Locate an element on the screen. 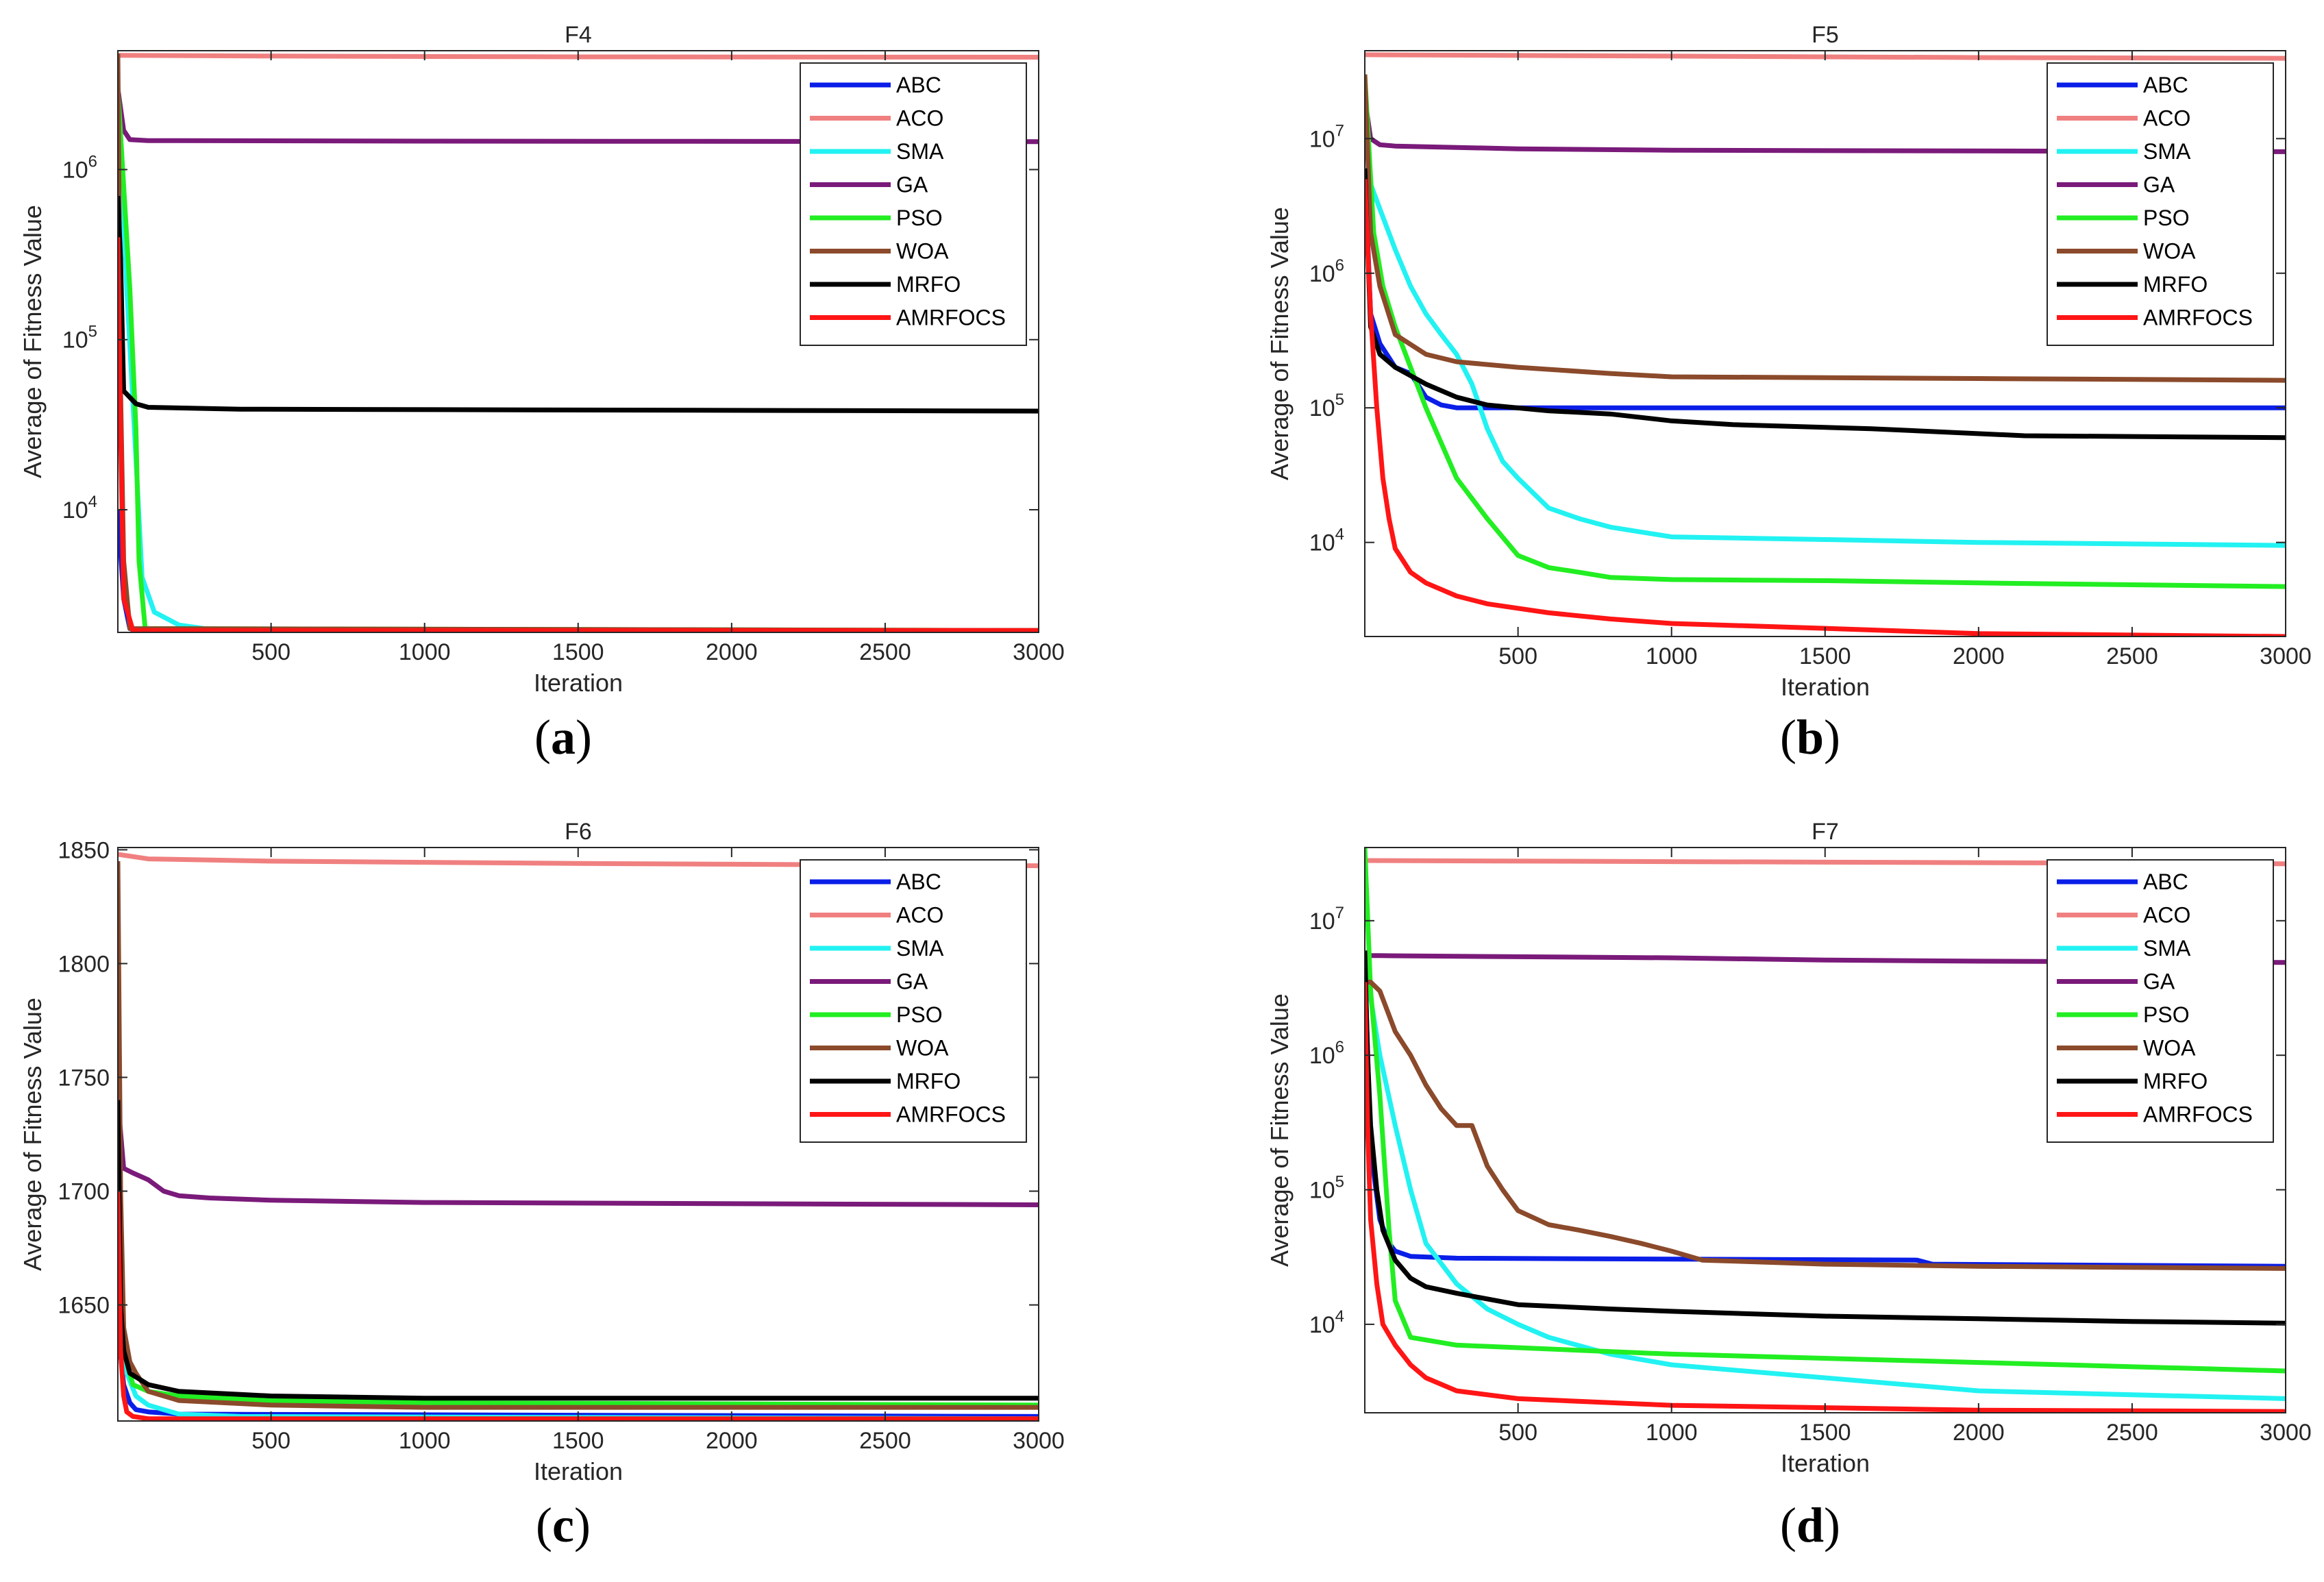  series-line-sma is located at coordinates (1825, 358).